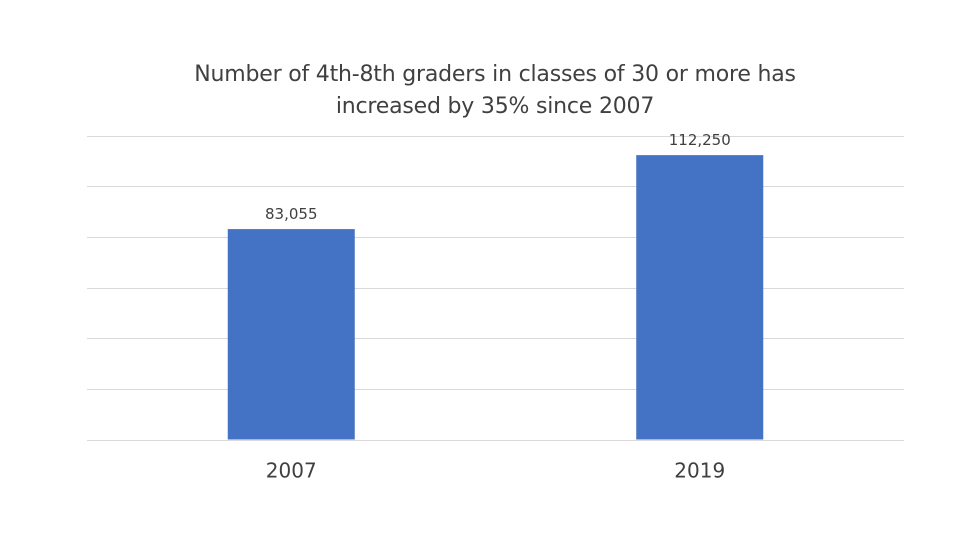 The height and width of the screenshot is (540, 960). What do you see at coordinates (291, 471) in the screenshot?
I see `x-tick-label-2007: 2007` at bounding box center [291, 471].